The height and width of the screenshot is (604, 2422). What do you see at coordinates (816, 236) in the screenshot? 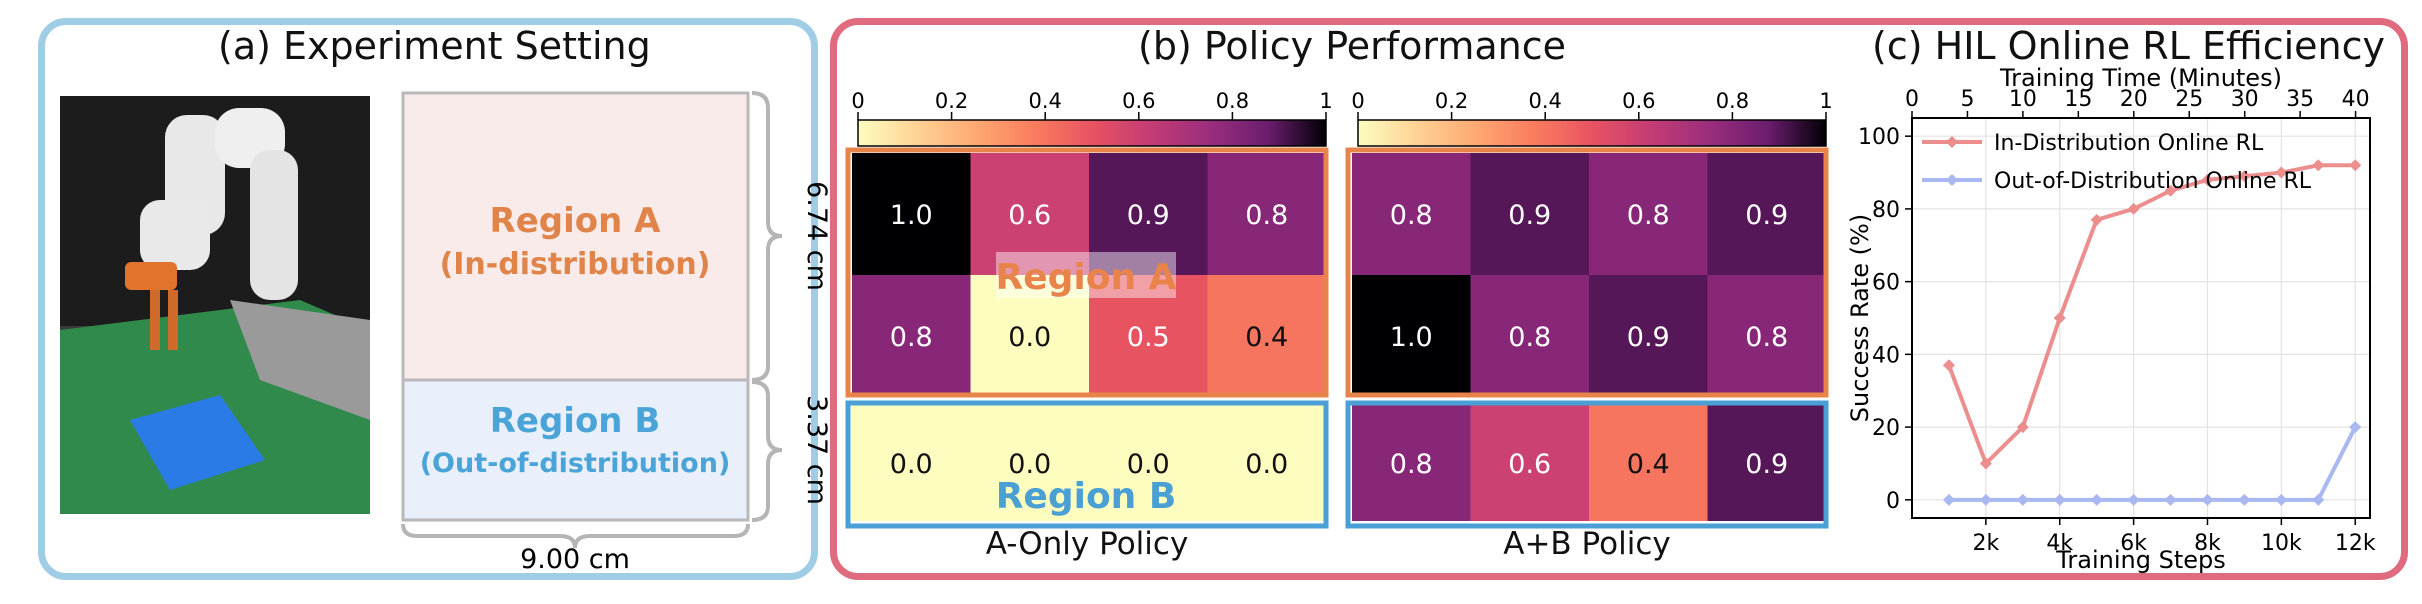
I see `region-a-height-label: 6.74 cm` at bounding box center [816, 236].